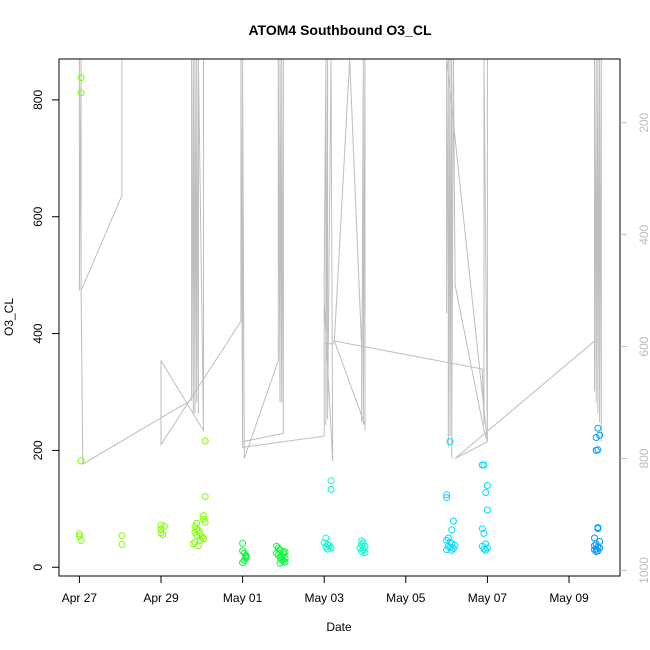 The height and width of the screenshot is (650, 650). Describe the element at coordinates (243, 598) in the screenshot. I see `x-tick-label: May 01` at that location.